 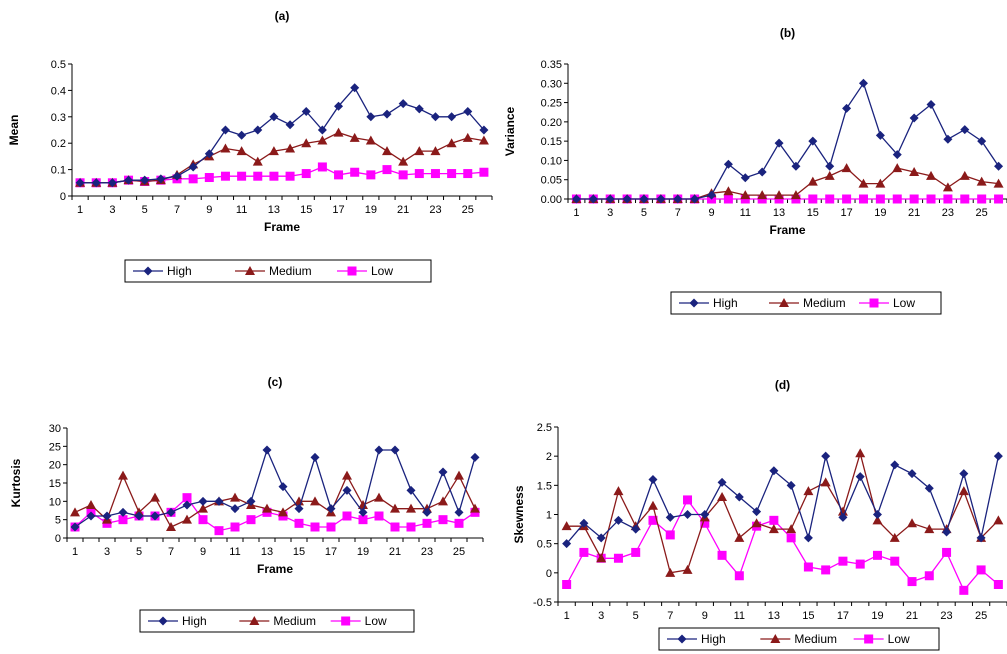 I want to click on x-tick-label: 15, so click(x=299, y=552).